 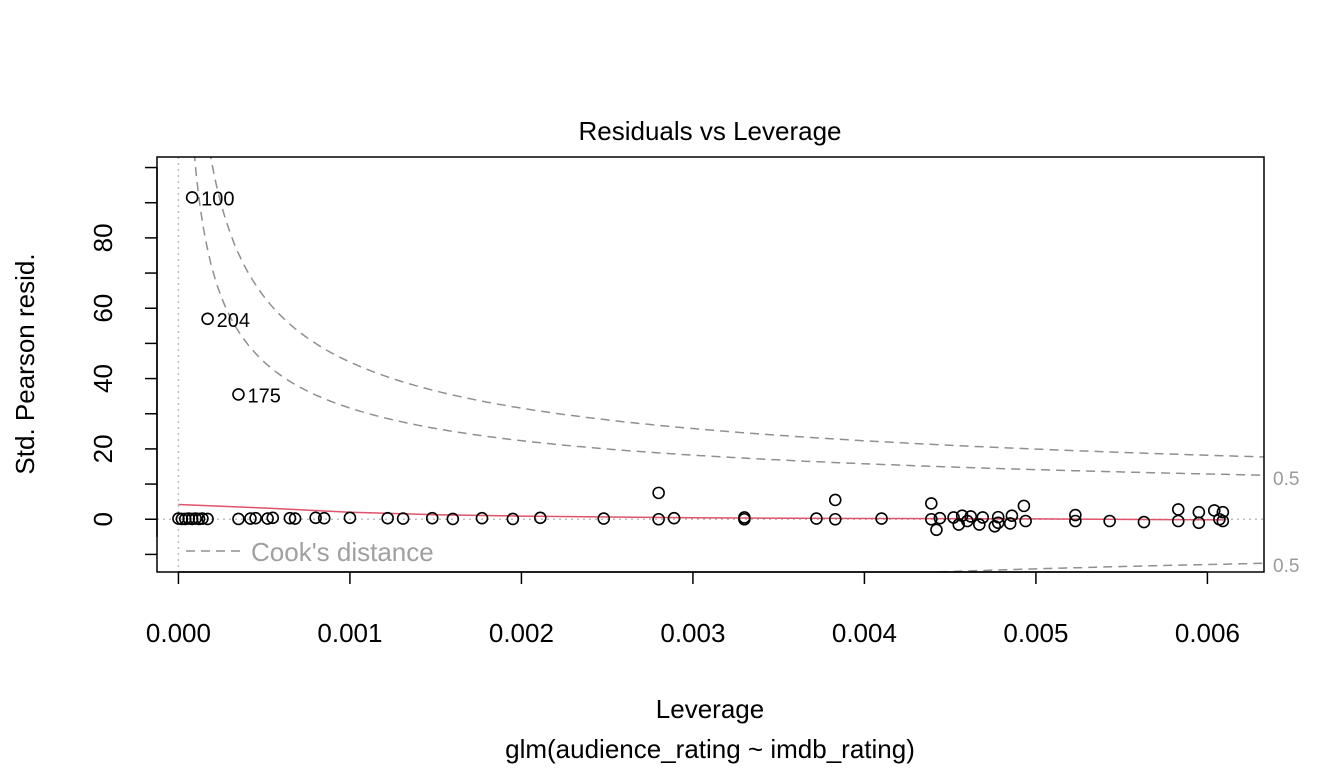 I want to click on x-axis: 0.000 0.001 0.002 0.003 0.004 0.005 0.006, so click(x=693, y=609).